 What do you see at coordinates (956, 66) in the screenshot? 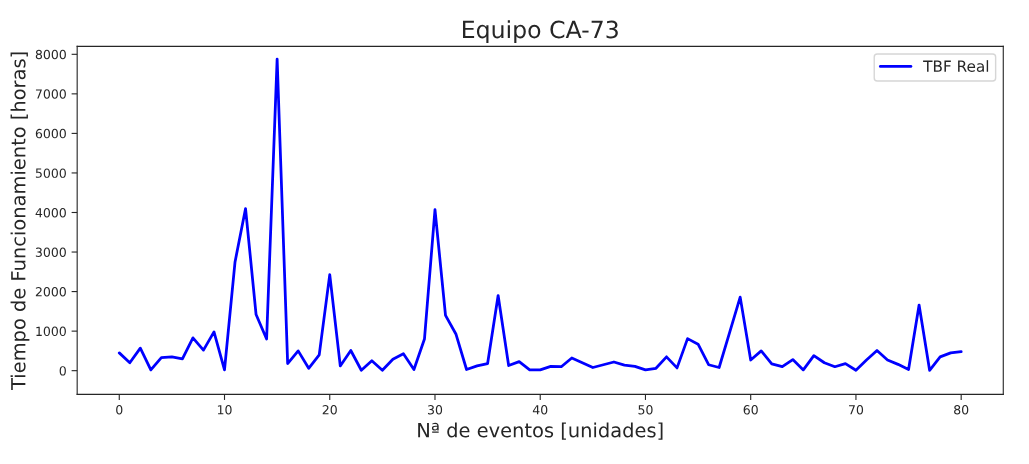
I see `legend-label: TBF Real` at bounding box center [956, 66].